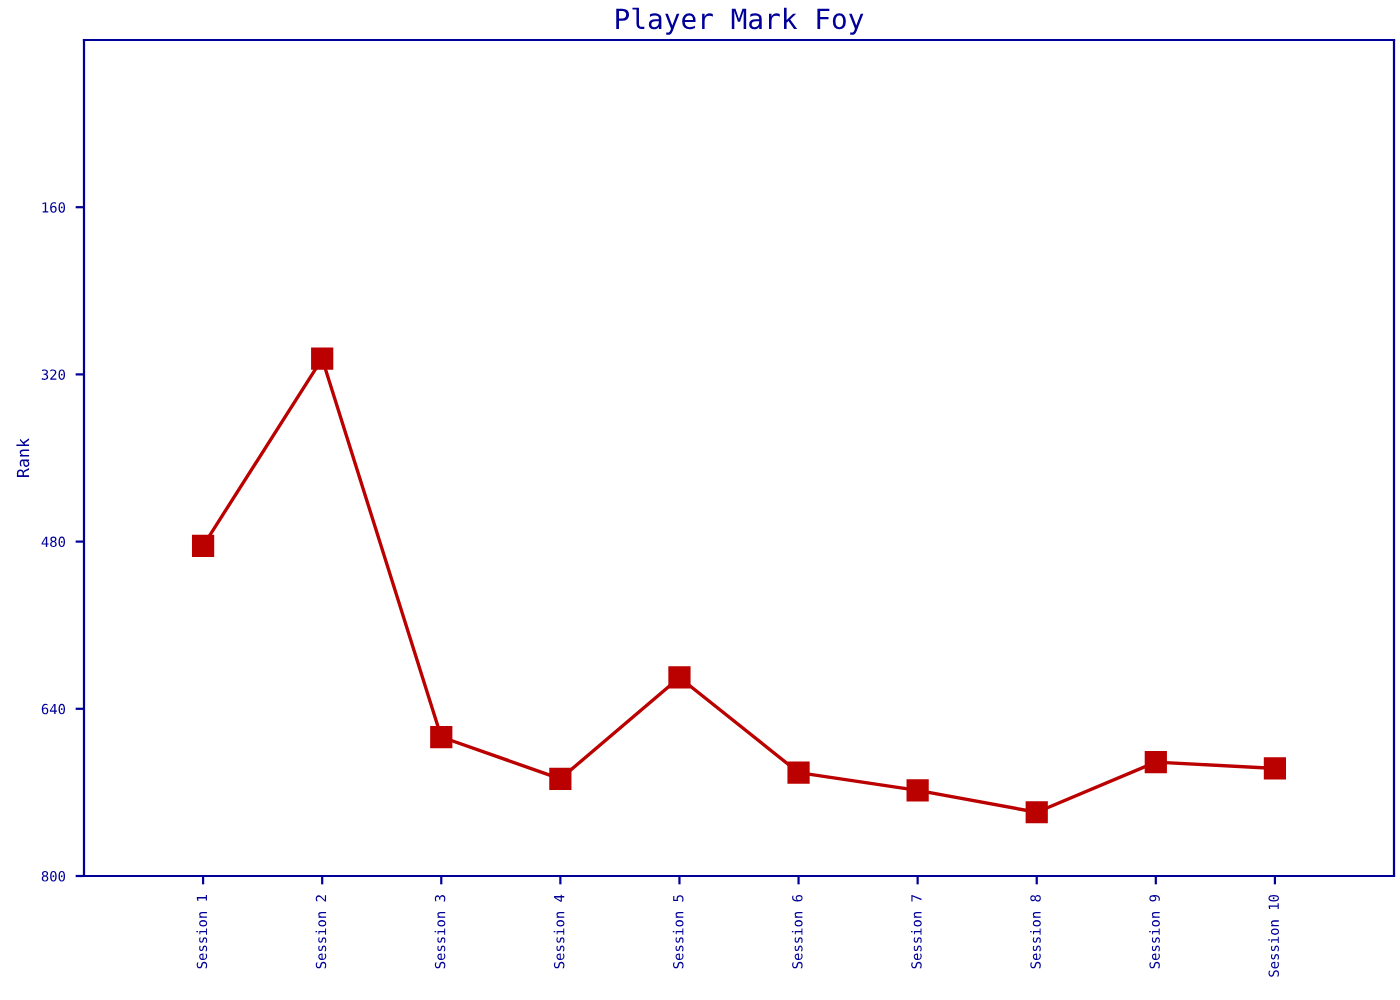 This screenshot has width=1400, height=1000. I want to click on y-axis-title: Rank, so click(23, 457).